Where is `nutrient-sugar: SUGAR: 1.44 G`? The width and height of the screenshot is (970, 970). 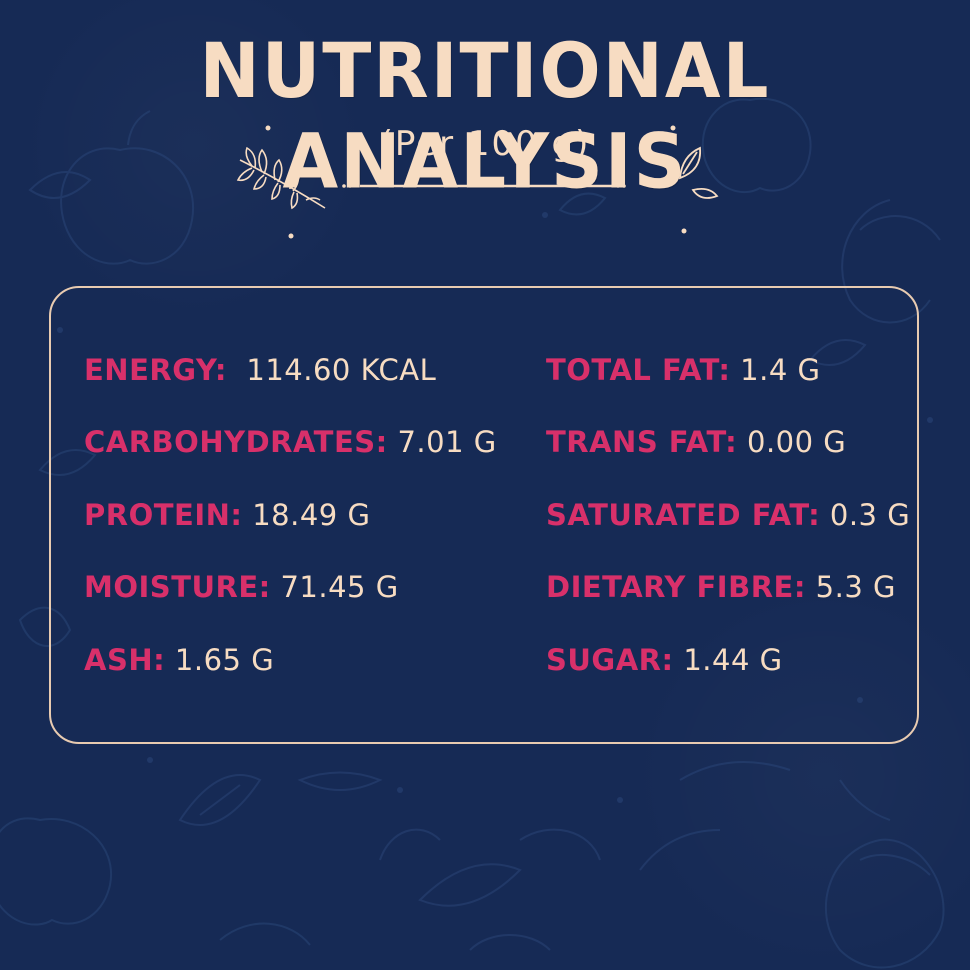
nutrient-sugar: SUGAR: 1.44 G is located at coordinates (664, 660).